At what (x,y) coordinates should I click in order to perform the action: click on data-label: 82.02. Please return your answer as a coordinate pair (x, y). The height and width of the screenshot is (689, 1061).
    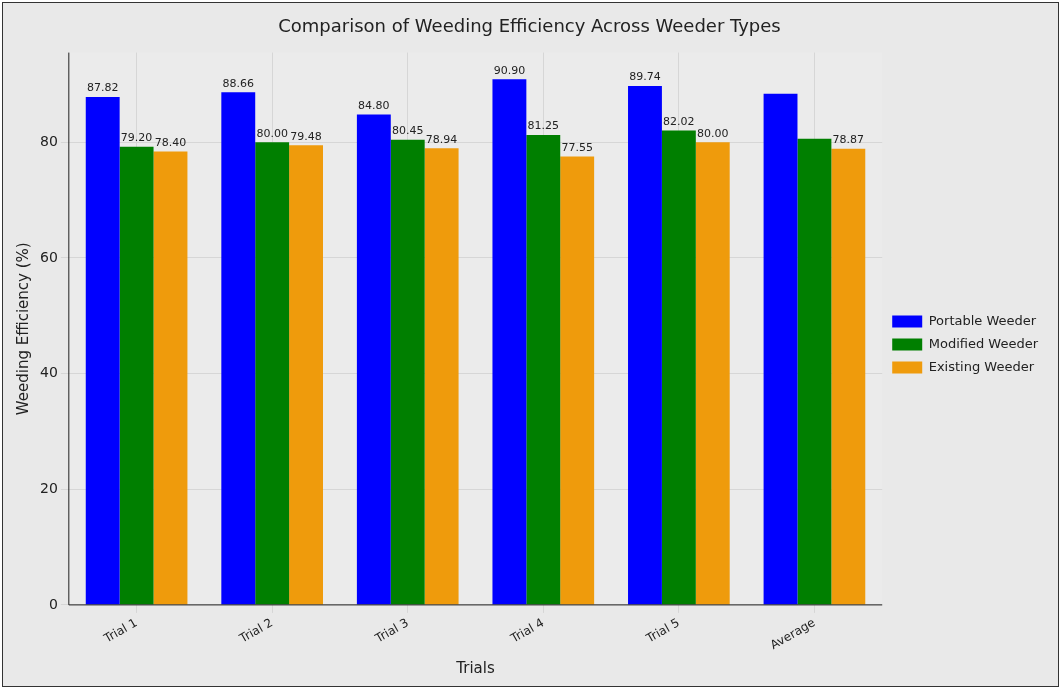
    Looking at the image, I should click on (679, 121).